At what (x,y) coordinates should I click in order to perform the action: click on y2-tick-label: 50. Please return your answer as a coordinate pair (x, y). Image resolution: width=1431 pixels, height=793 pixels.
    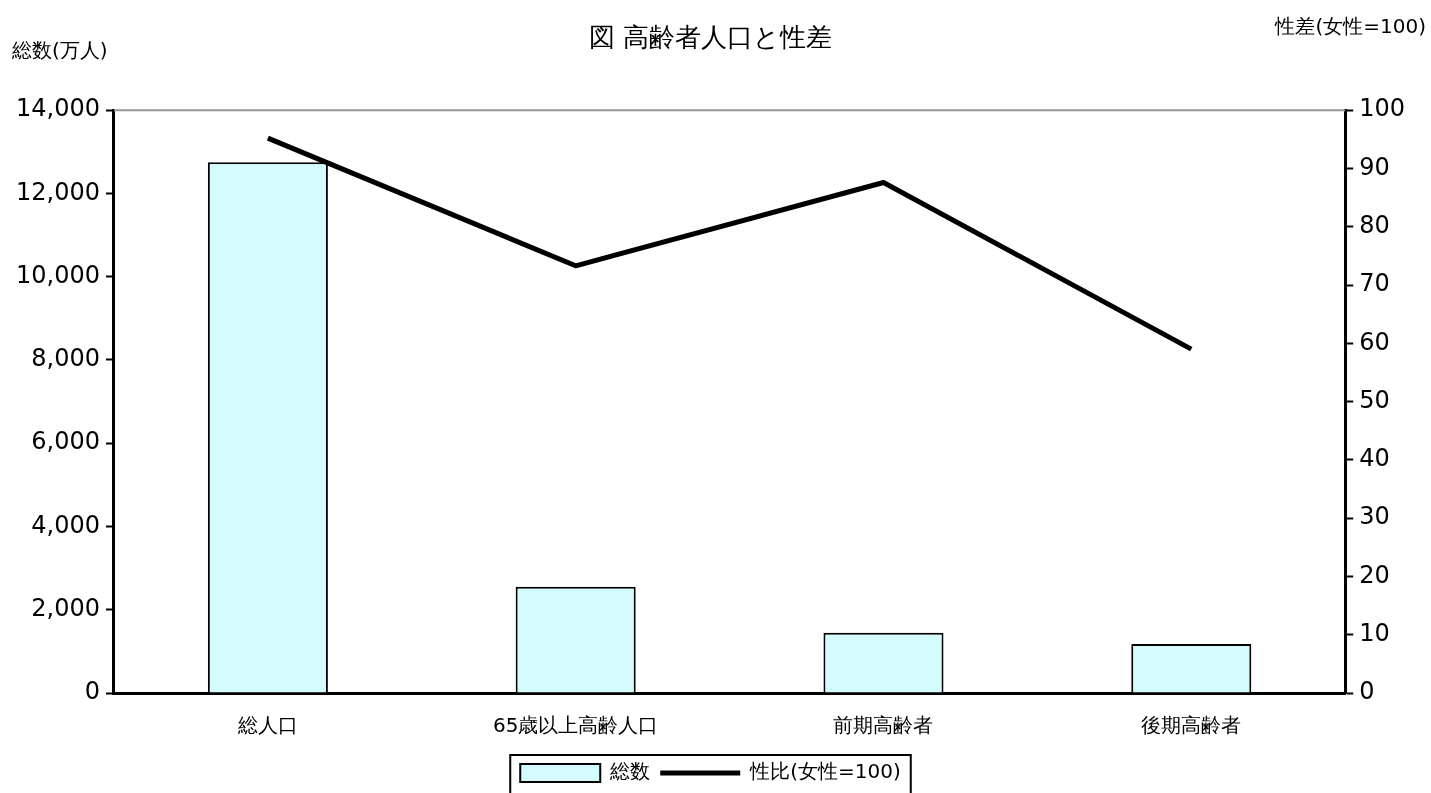
    Looking at the image, I should click on (1374, 399).